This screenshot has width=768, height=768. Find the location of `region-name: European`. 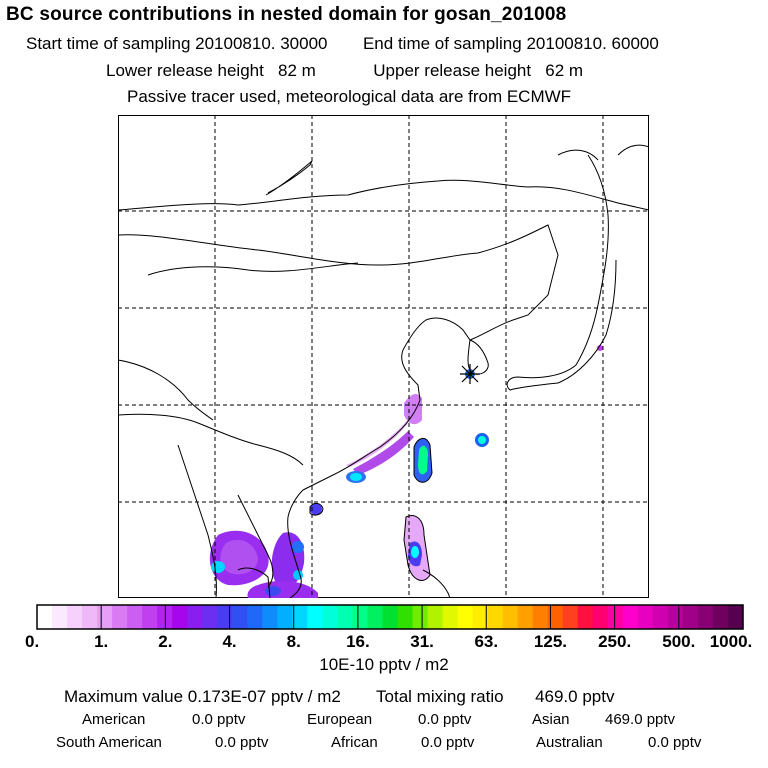

region-name: European is located at coordinates (340, 719).